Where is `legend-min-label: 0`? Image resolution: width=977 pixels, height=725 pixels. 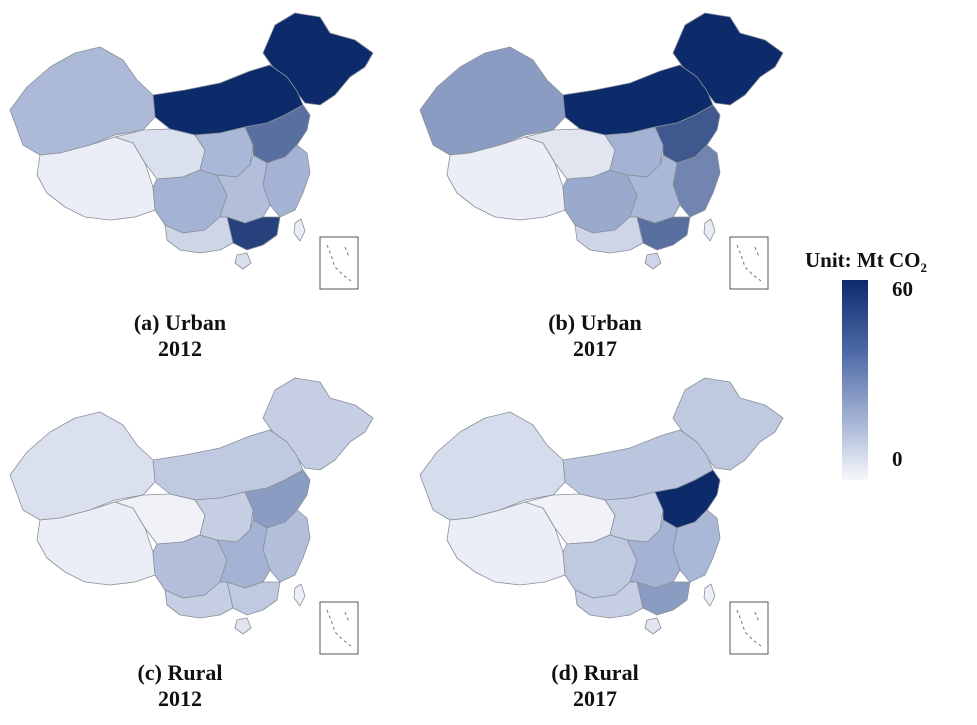 legend-min-label: 0 is located at coordinates (897, 459).